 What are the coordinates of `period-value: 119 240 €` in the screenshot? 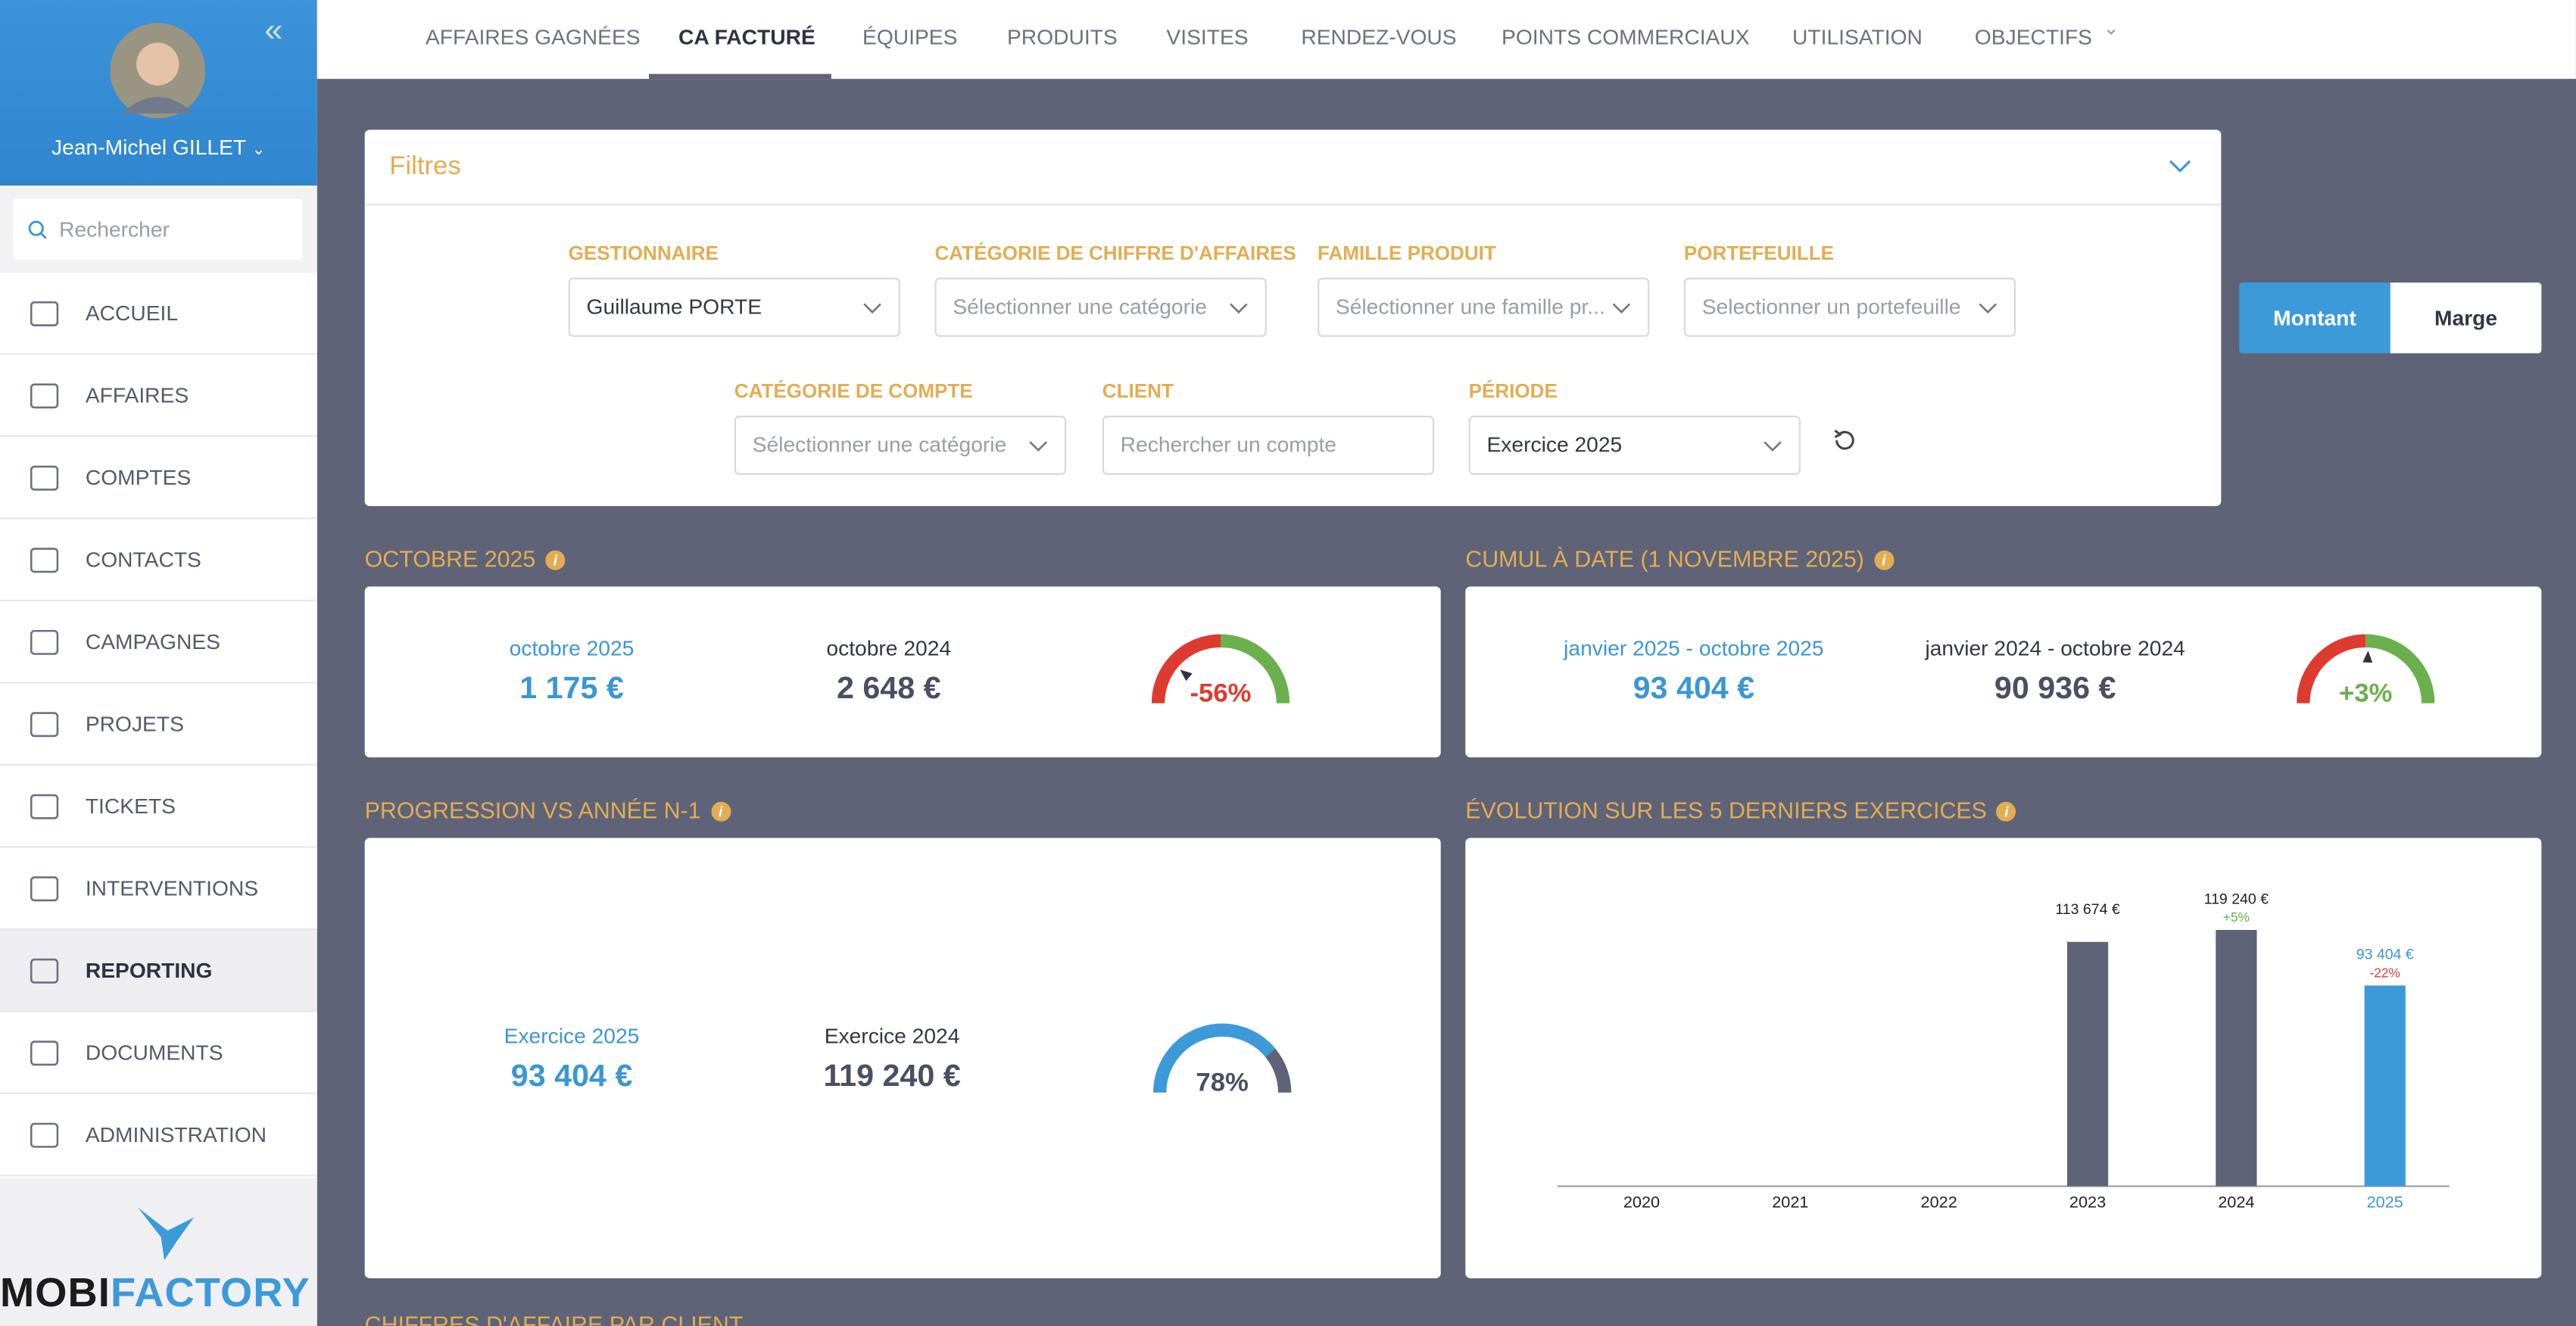 It's located at (892, 1076).